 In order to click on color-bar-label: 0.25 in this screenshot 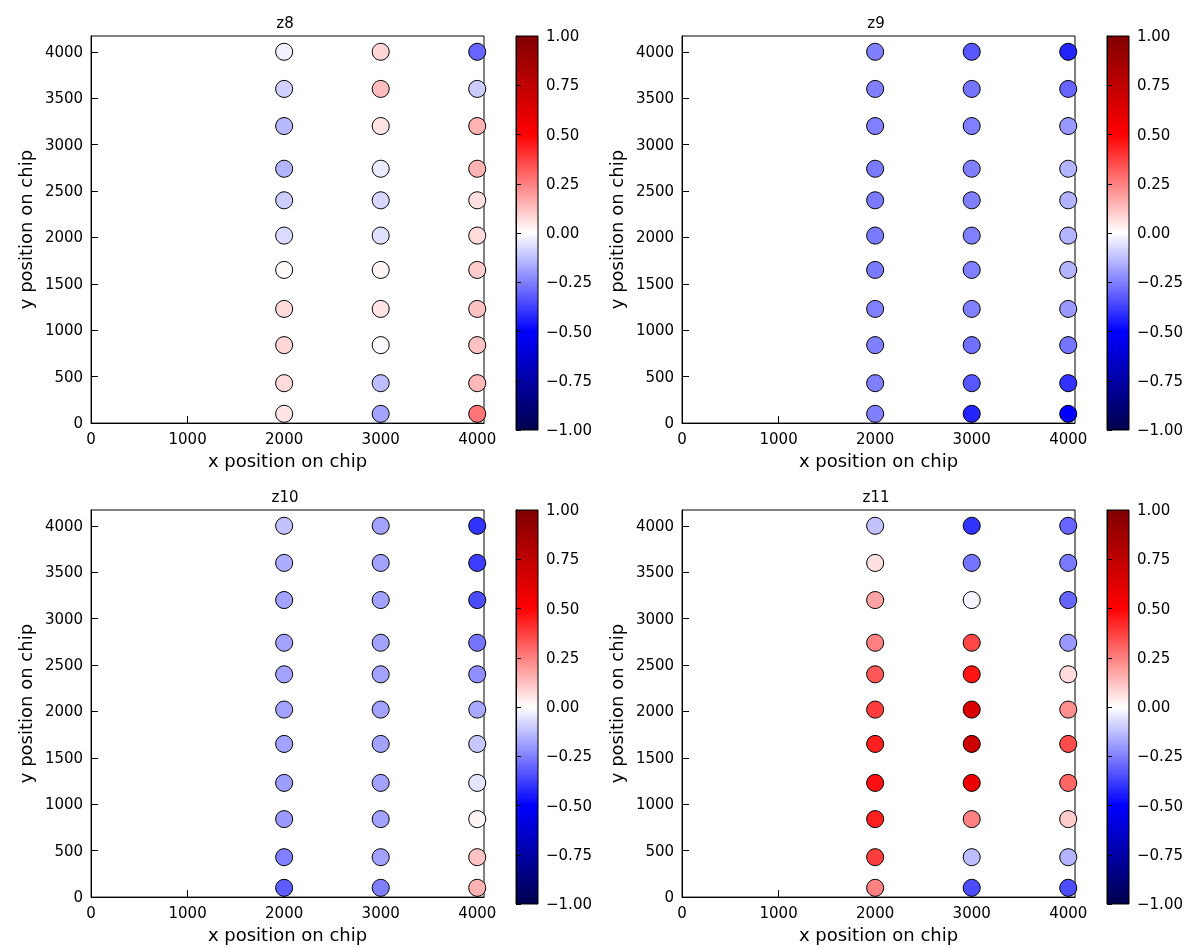, I will do `click(1154, 657)`.